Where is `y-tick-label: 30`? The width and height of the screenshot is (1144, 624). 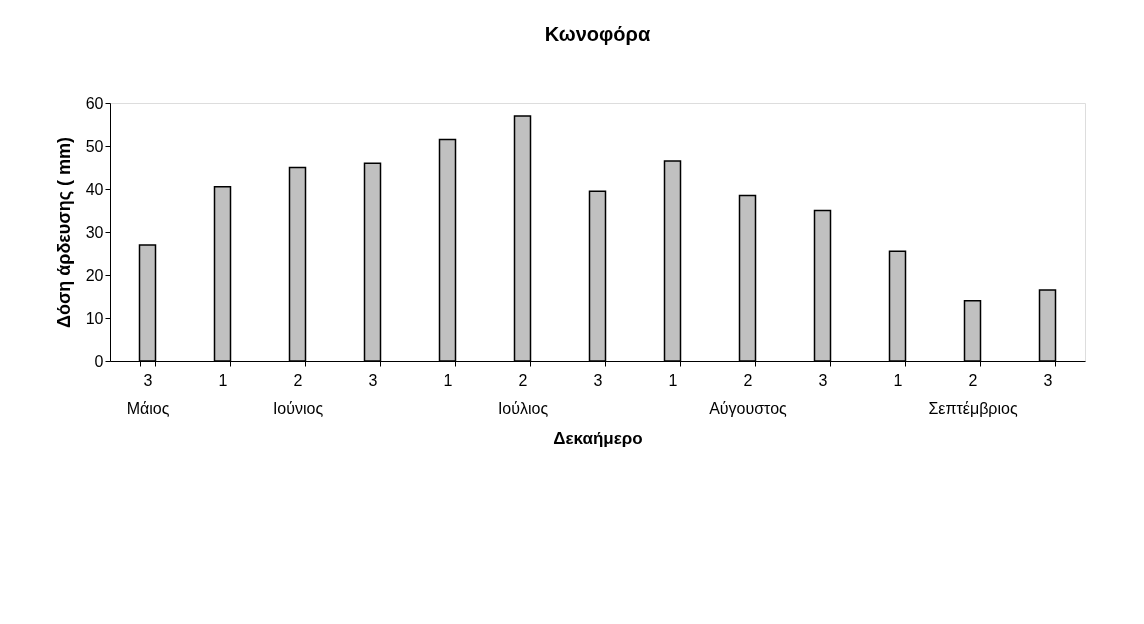
y-tick-label: 30 is located at coordinates (94, 232).